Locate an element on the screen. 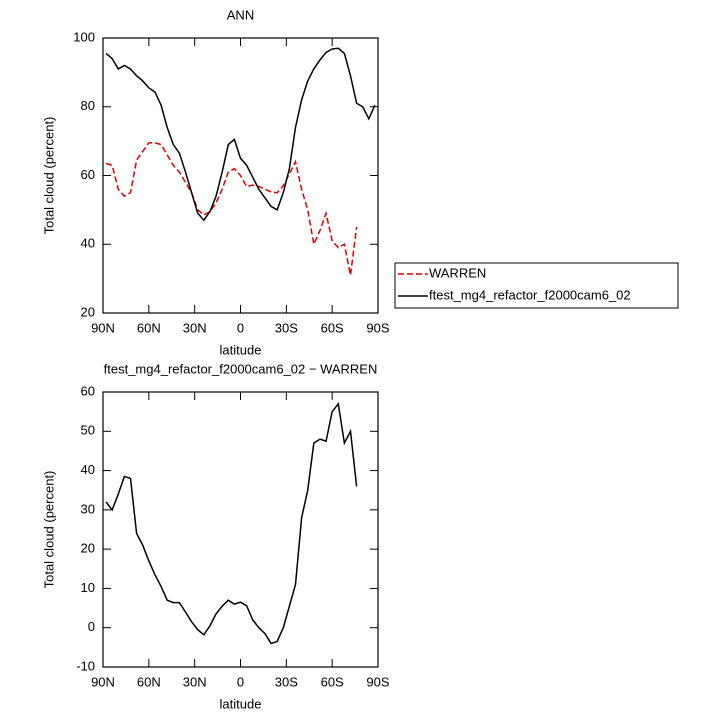 The image size is (720, 725). chart-title: ftest_mg4_refactor_f2000cam6_02 − WARREN is located at coordinates (241, 368).